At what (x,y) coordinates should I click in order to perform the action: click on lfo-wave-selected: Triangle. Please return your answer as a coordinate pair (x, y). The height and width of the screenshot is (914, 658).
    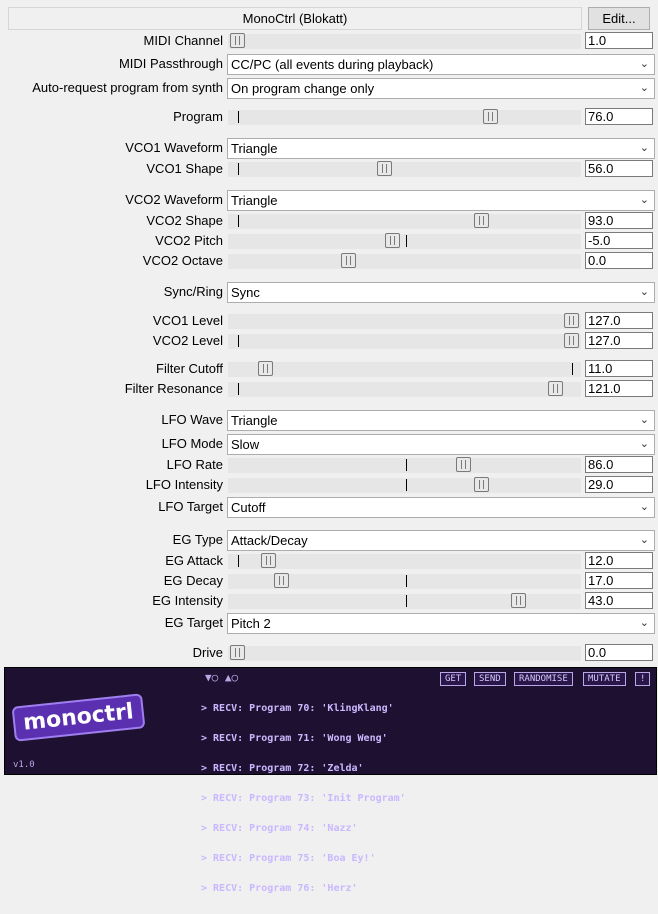
    Looking at the image, I should click on (254, 420).